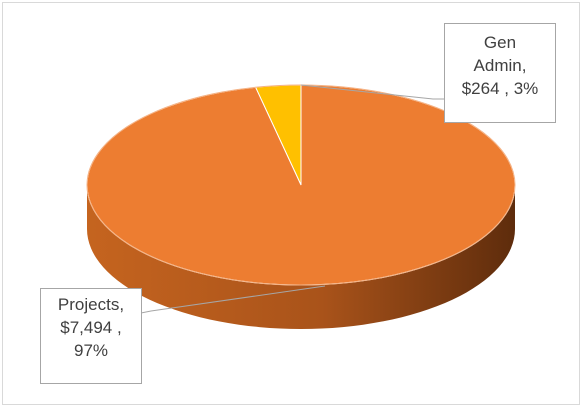  I want to click on projects-label-line2: $7,494 ,, so click(91, 327).